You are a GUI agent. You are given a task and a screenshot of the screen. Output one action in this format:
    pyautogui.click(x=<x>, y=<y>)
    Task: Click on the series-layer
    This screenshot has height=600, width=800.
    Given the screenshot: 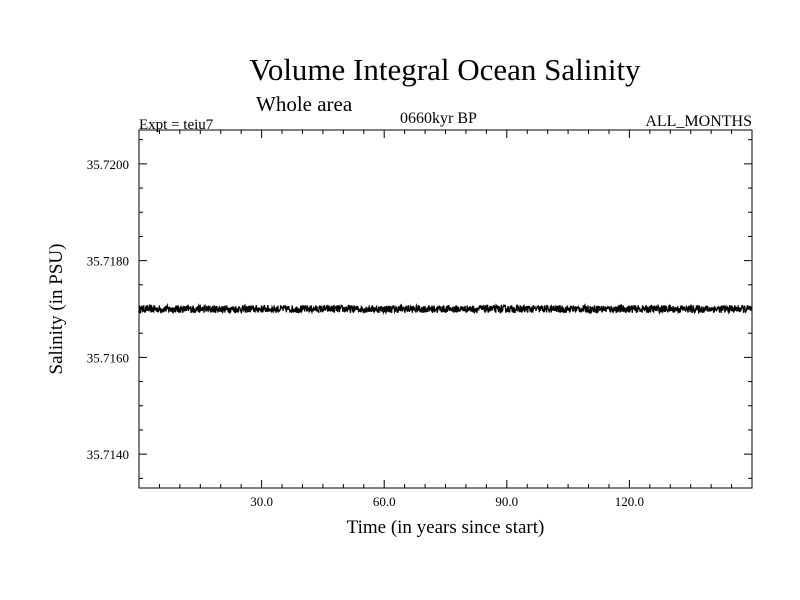 What is the action you would take?
    pyautogui.click(x=445, y=309)
    